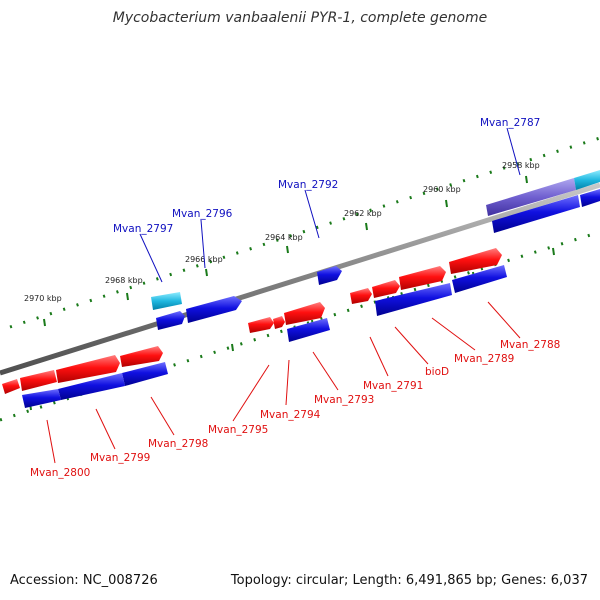 The width and height of the screenshot is (600, 600). I want to click on gene-label-mvan-2798: Mvan_2798, so click(178, 444).